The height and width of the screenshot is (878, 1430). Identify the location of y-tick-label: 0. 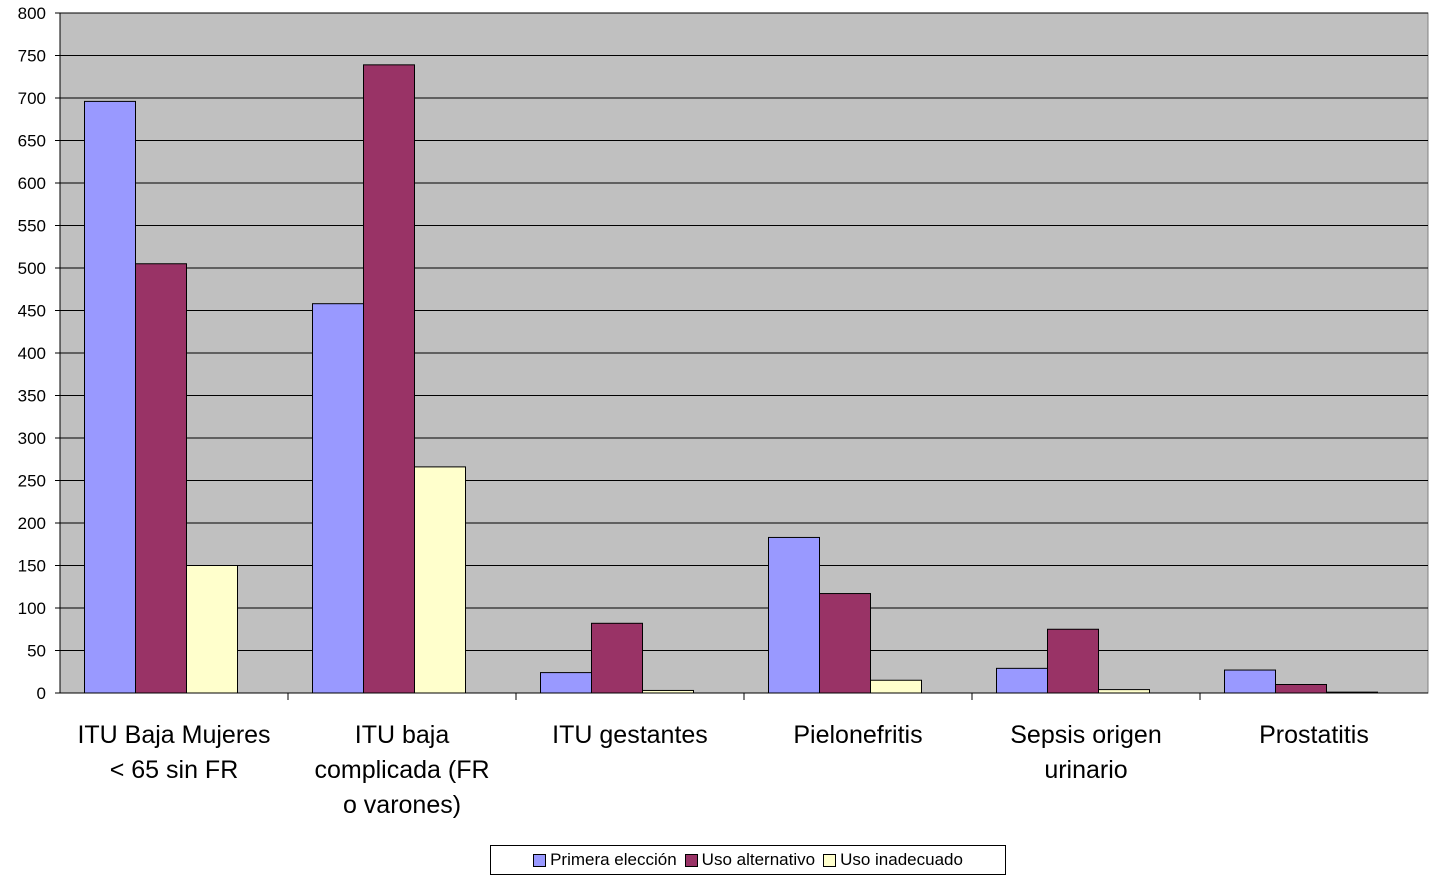
(41, 693).